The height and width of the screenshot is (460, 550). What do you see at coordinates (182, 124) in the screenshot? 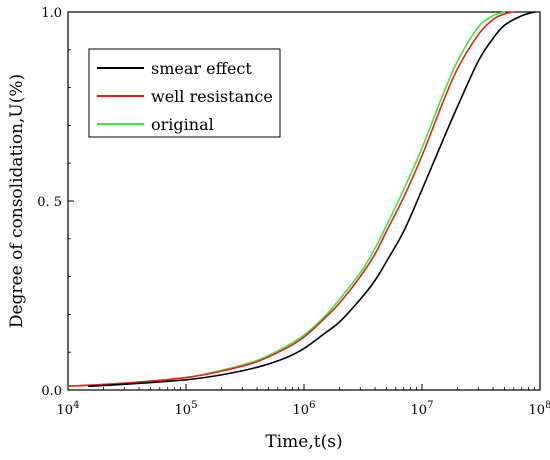
I see `legend-label-original: original` at bounding box center [182, 124].